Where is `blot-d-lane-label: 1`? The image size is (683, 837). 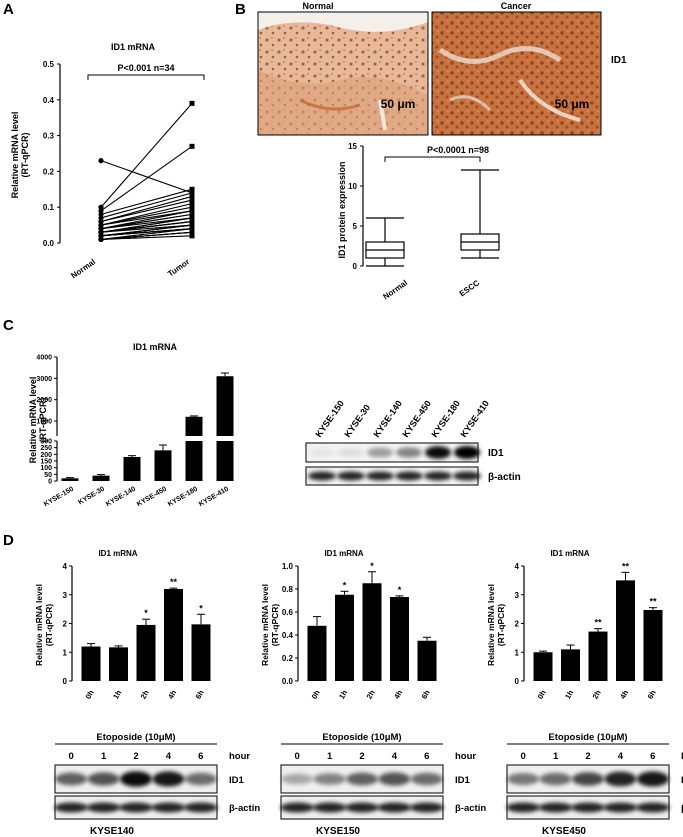 blot-d-lane-label: 1 is located at coordinates (556, 756).